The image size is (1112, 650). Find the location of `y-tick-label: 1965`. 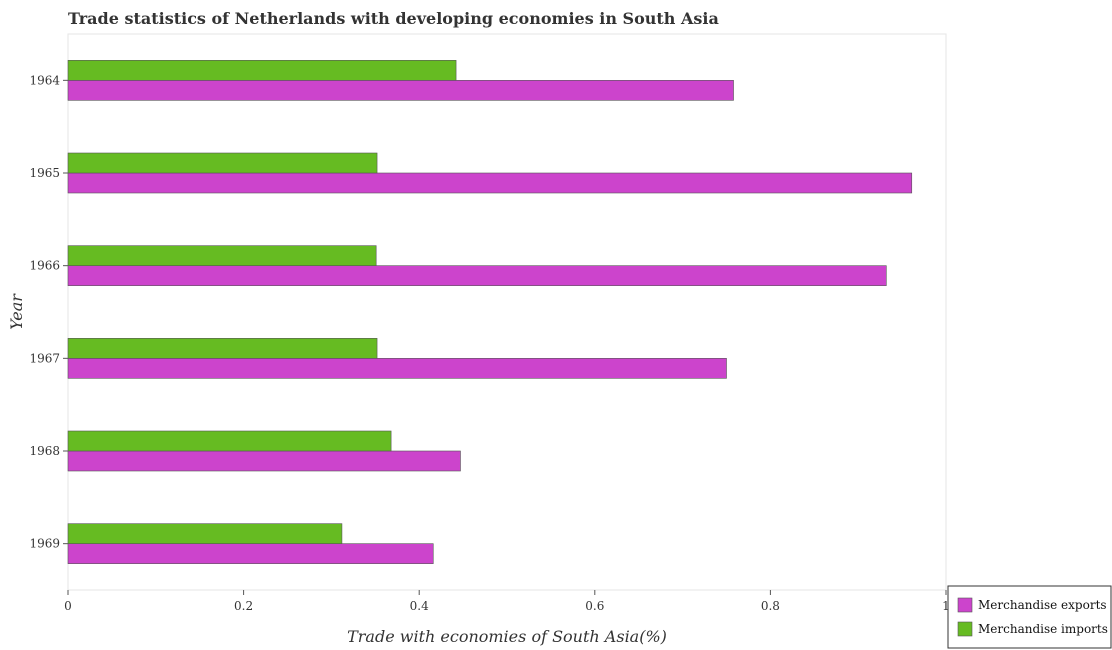

y-tick-label: 1965 is located at coordinates (44, 173).